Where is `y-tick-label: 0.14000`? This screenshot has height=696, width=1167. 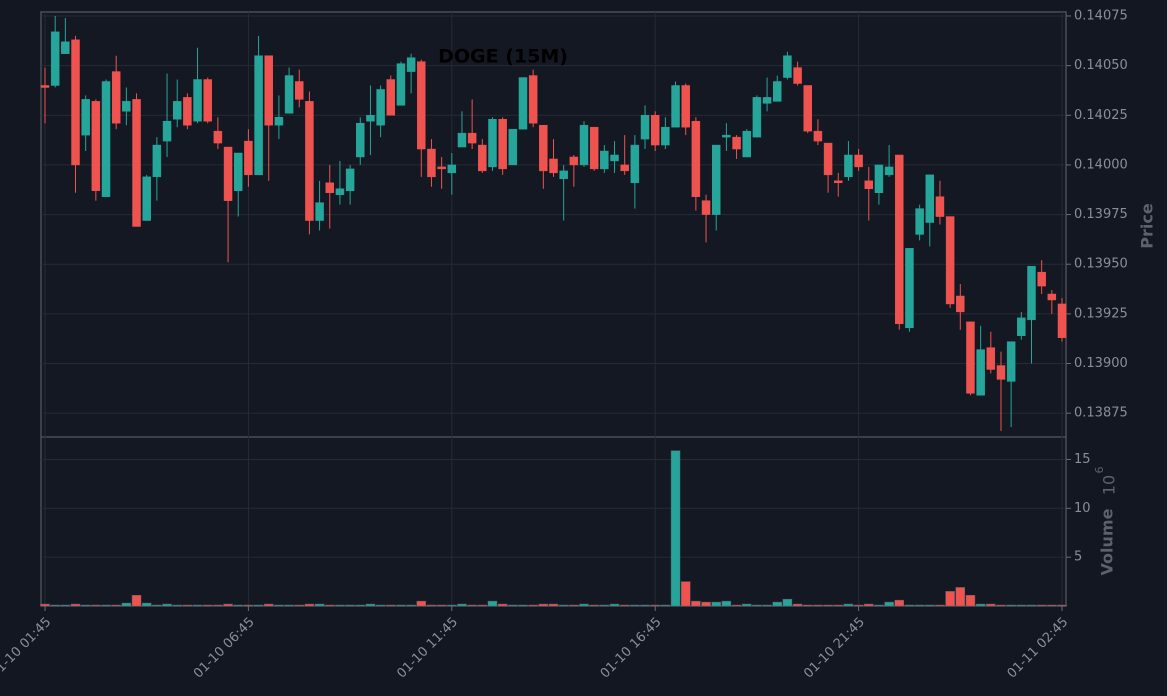 y-tick-label: 0.14000 is located at coordinates (1101, 164).